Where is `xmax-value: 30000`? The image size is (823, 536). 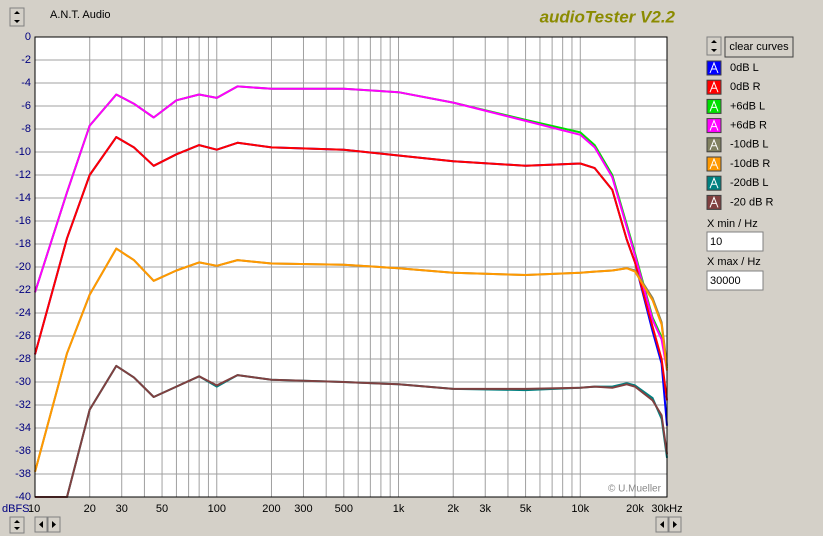
xmax-value: 30000 is located at coordinates (725, 281).